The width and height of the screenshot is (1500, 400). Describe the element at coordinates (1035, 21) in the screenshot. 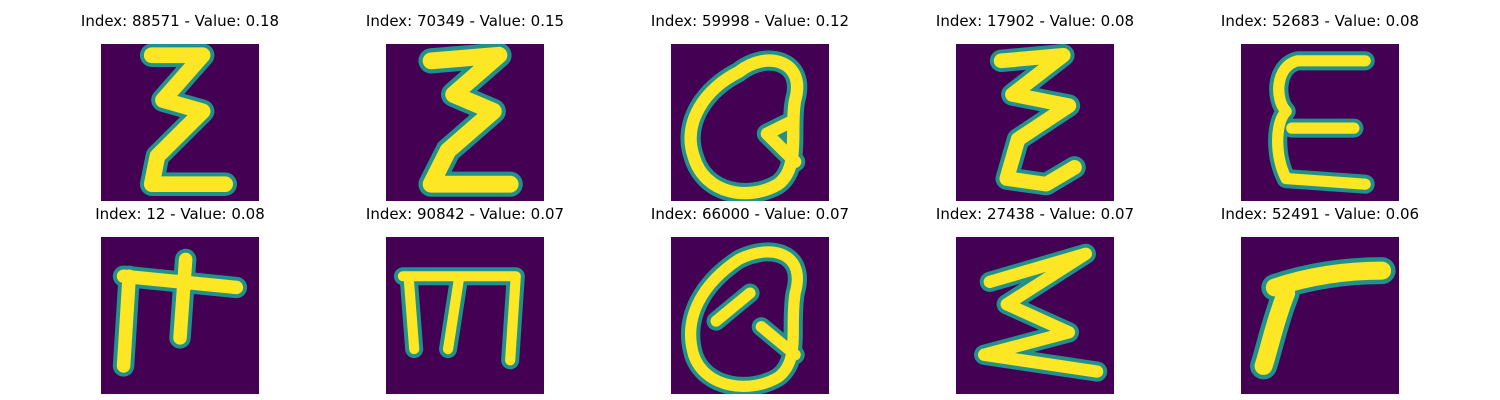

I see `panel-title: Index: 17902 - Value: 0.08` at that location.